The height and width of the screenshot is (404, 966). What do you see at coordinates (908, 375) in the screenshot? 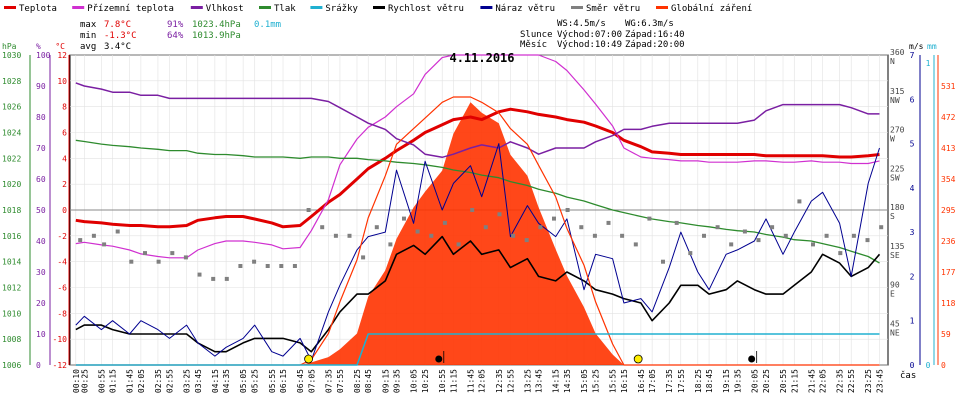
I see `x-axis-label: čas` at bounding box center [908, 375].